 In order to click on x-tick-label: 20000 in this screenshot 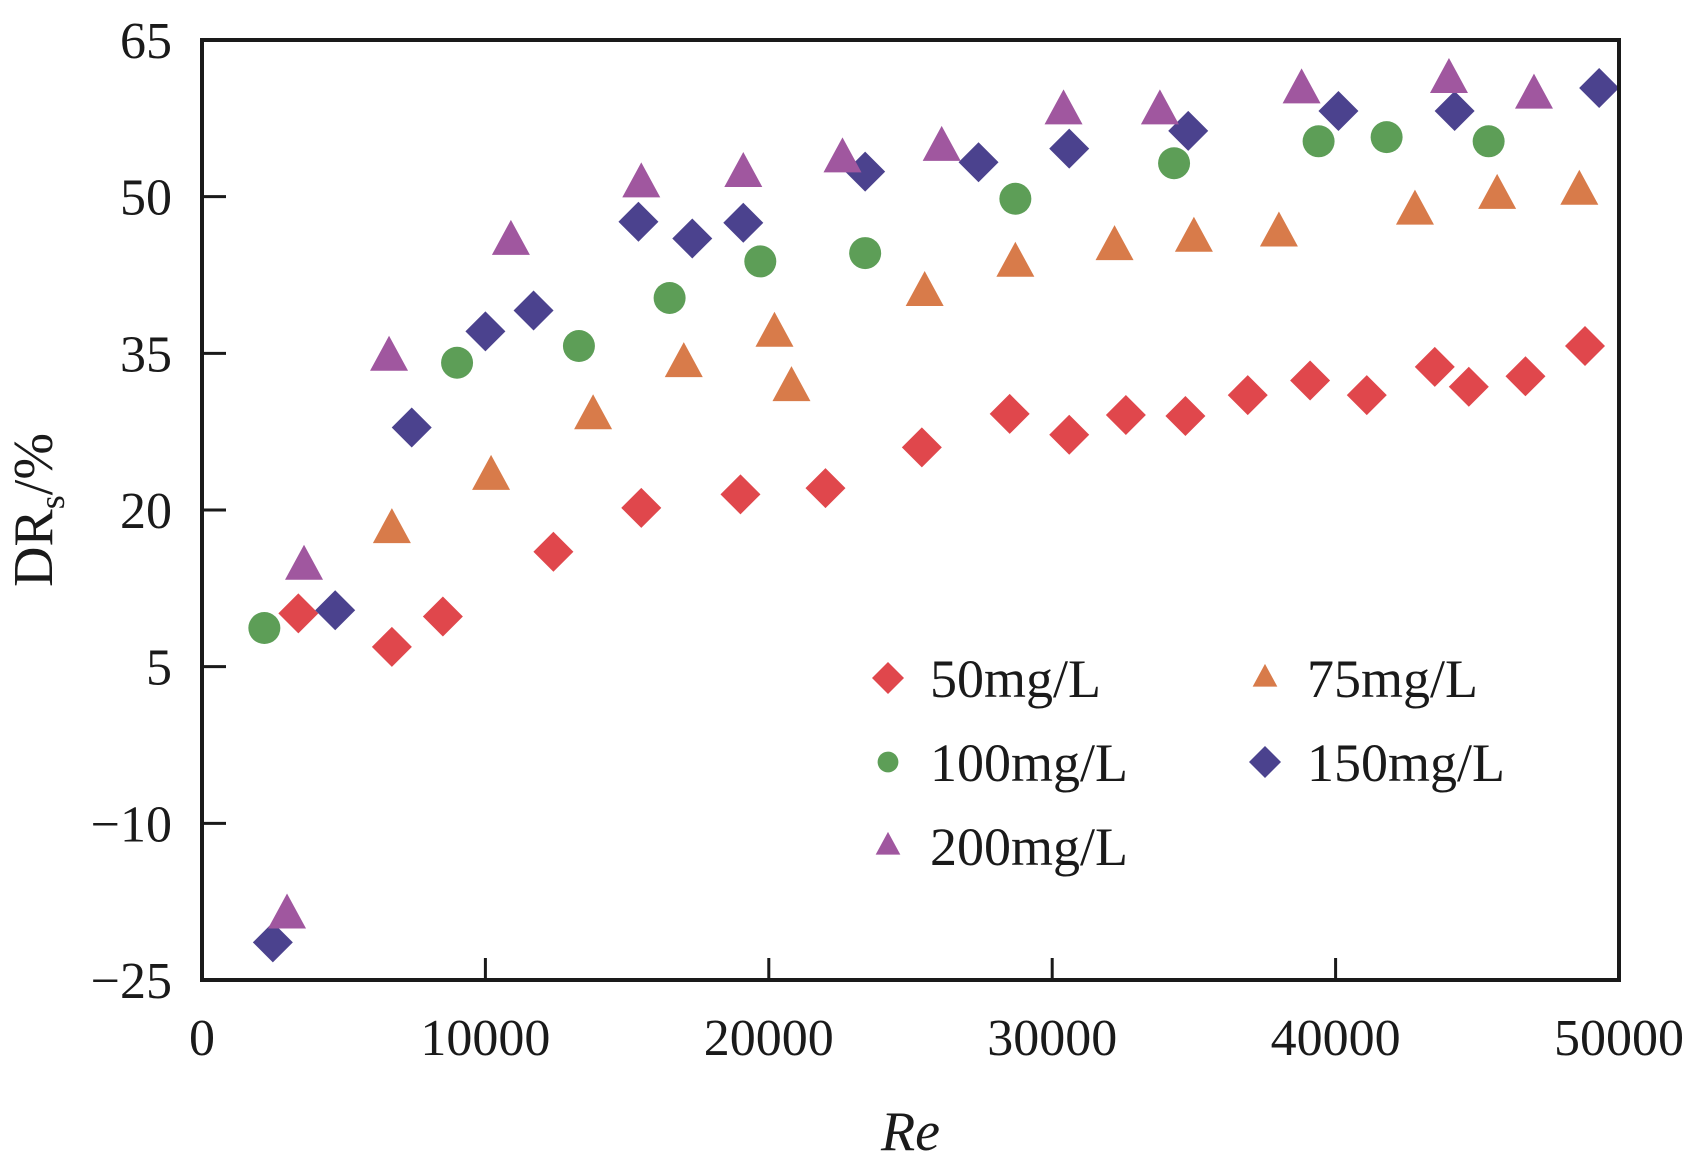, I will do `click(769, 1038)`.